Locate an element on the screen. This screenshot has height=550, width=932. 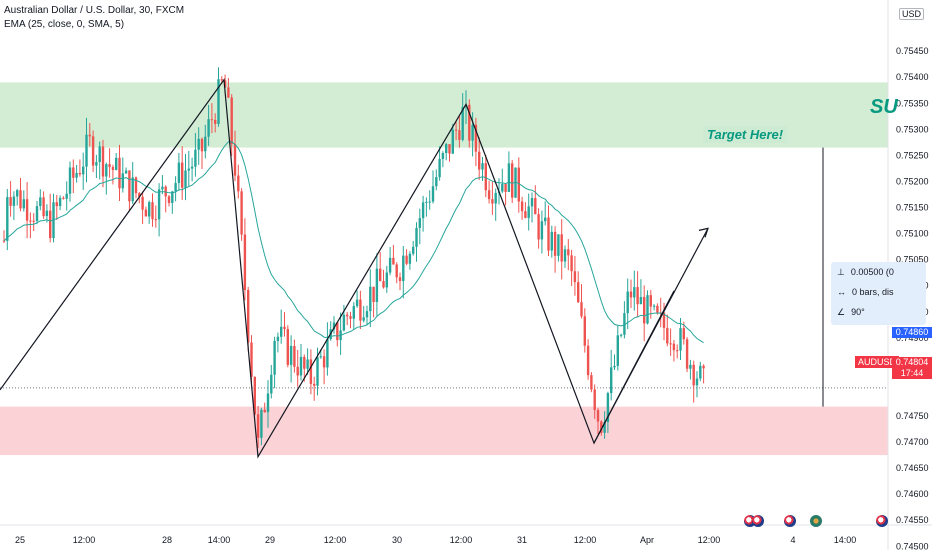
bars-icon: ↔ is located at coordinates (841, 292).